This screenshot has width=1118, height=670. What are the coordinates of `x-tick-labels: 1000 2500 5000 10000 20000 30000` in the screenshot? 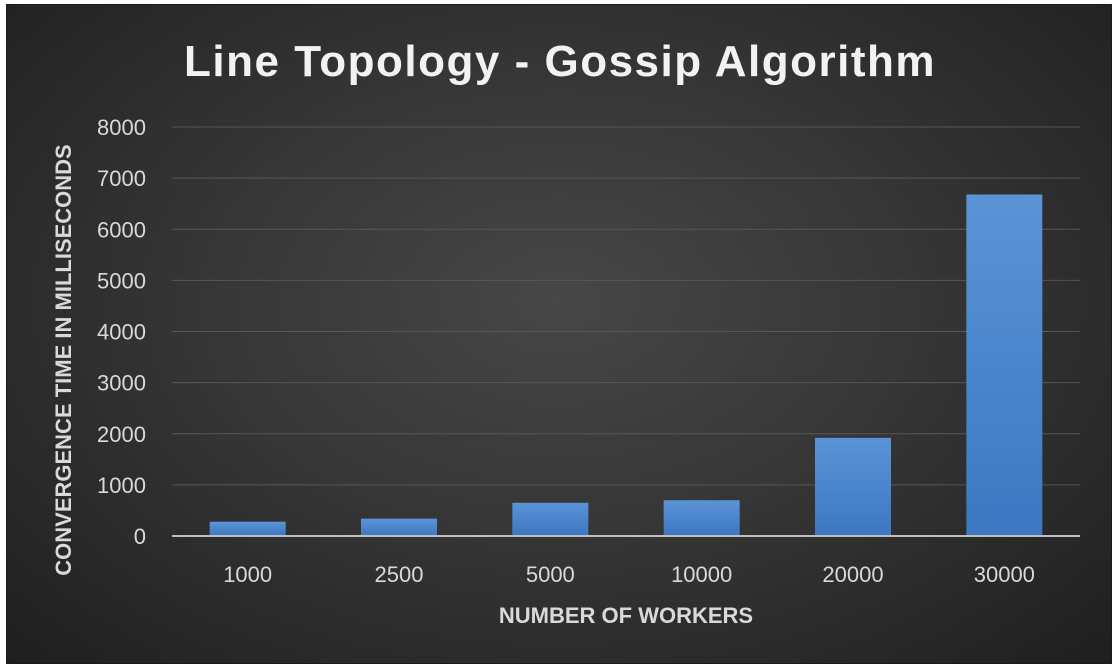 It's located at (629, 574).